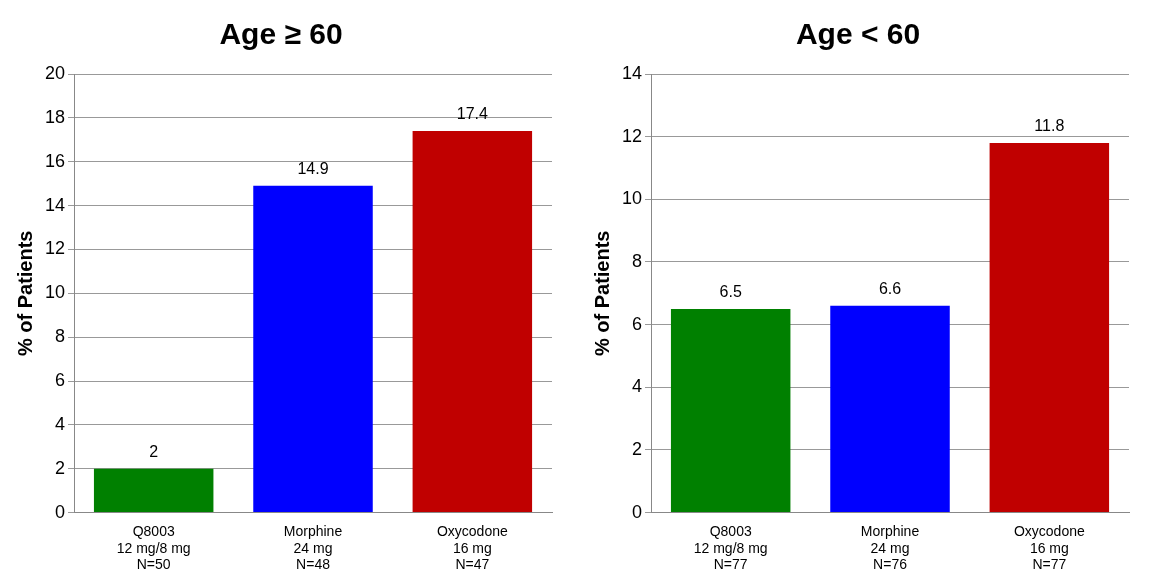 This screenshot has width=1155, height=581. What do you see at coordinates (55, 72) in the screenshot?
I see `y-tick-label: 20` at bounding box center [55, 72].